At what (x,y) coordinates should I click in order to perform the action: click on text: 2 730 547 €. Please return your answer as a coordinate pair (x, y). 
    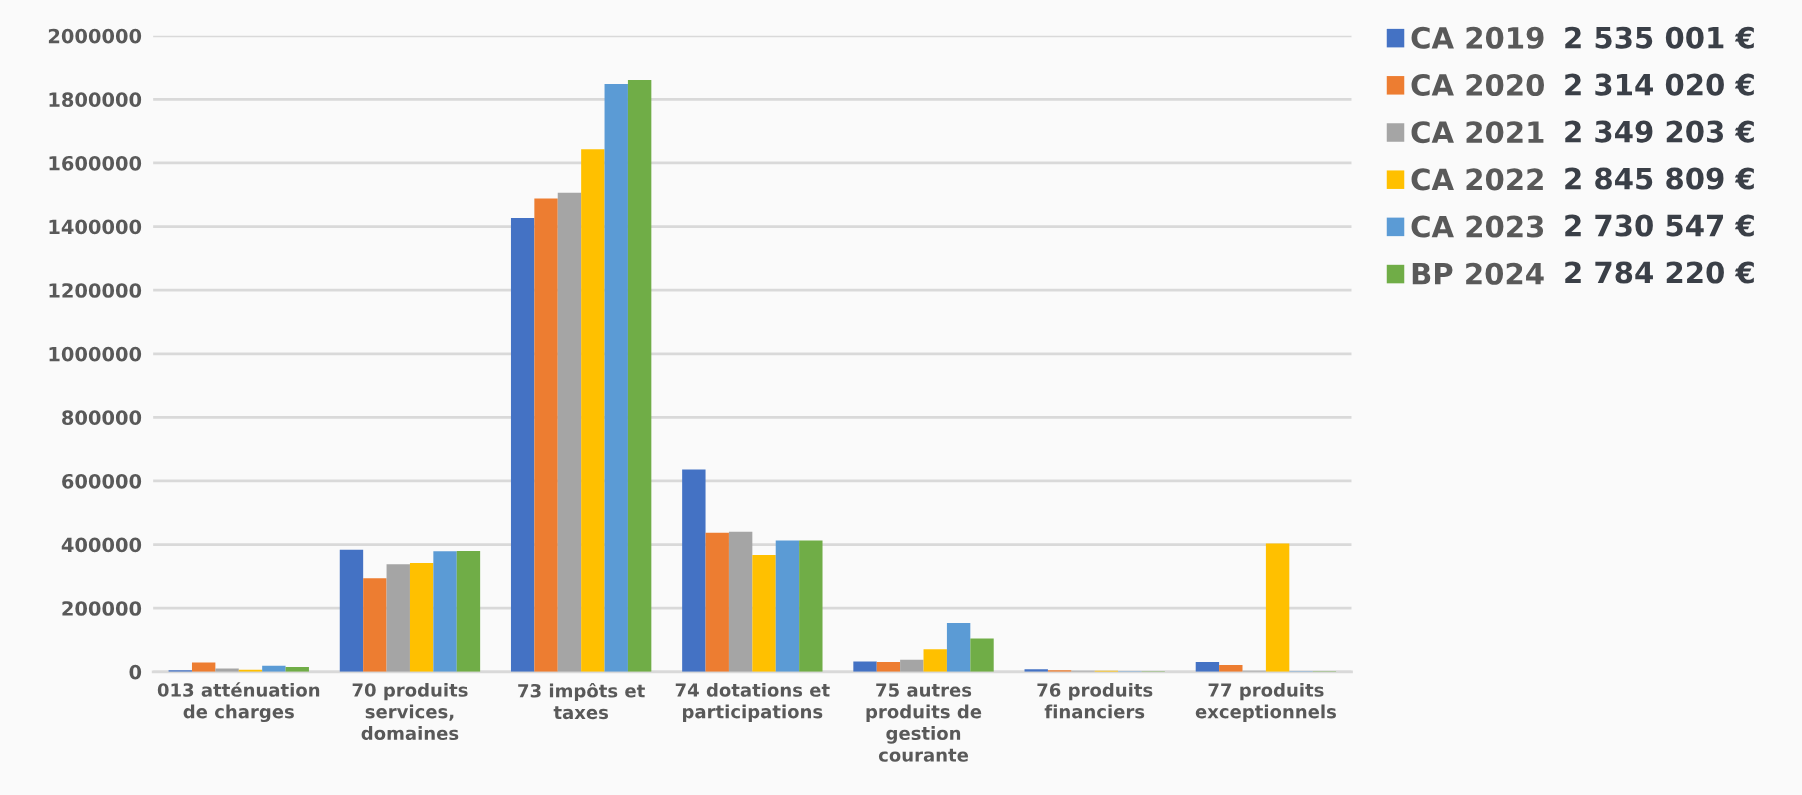
    Looking at the image, I should click on (1659, 225).